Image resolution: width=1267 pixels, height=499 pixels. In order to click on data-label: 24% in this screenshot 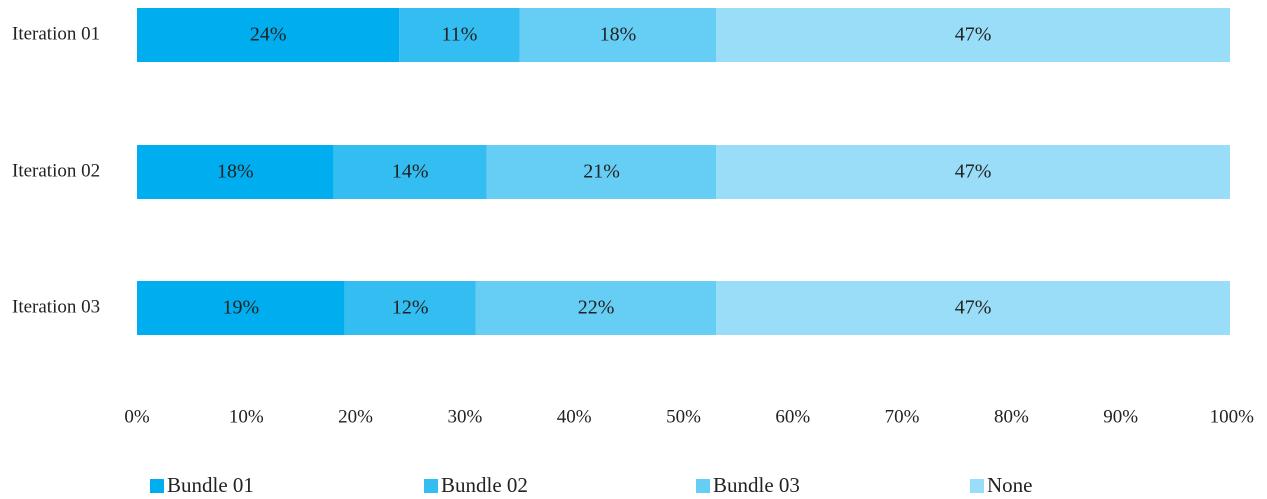, I will do `click(268, 35)`.